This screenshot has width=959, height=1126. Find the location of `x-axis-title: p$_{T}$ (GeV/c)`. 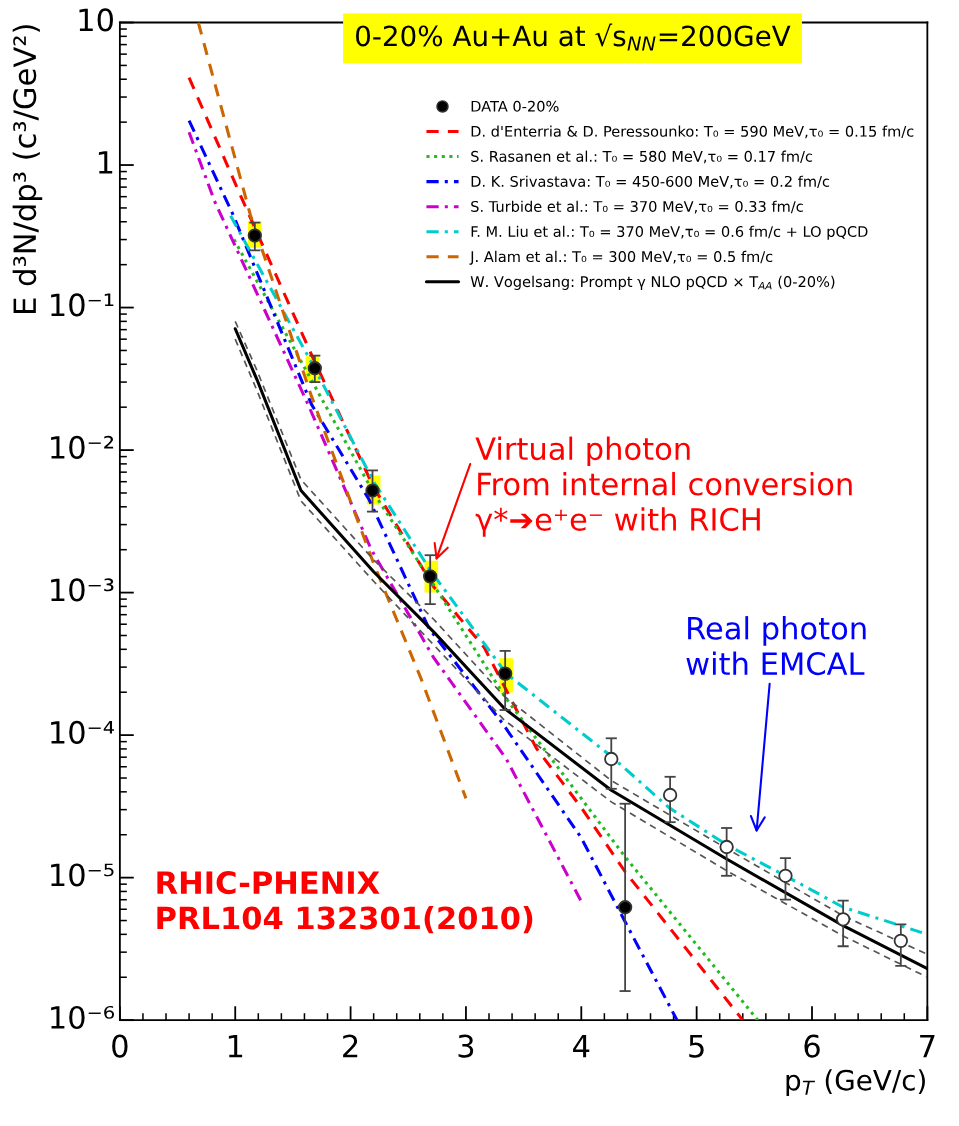

x-axis-title: p$_{T}$ (GeV/c) is located at coordinates (855, 1083).